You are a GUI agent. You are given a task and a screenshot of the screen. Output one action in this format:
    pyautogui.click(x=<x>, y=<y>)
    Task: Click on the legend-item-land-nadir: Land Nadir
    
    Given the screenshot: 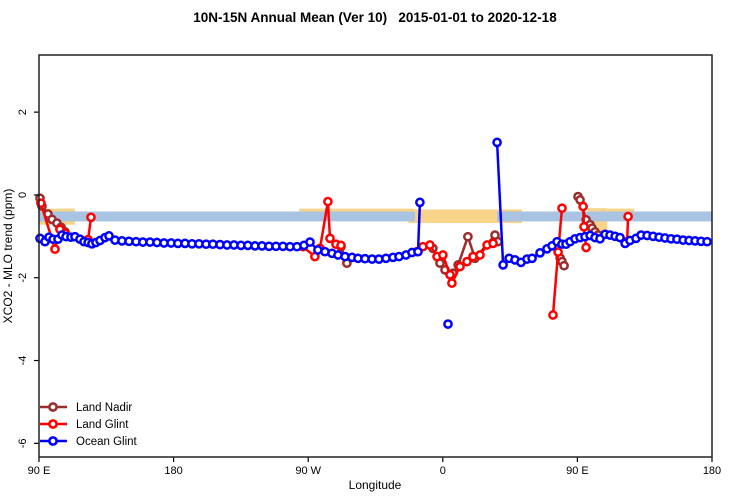 What is the action you would take?
    pyautogui.click(x=86, y=408)
    